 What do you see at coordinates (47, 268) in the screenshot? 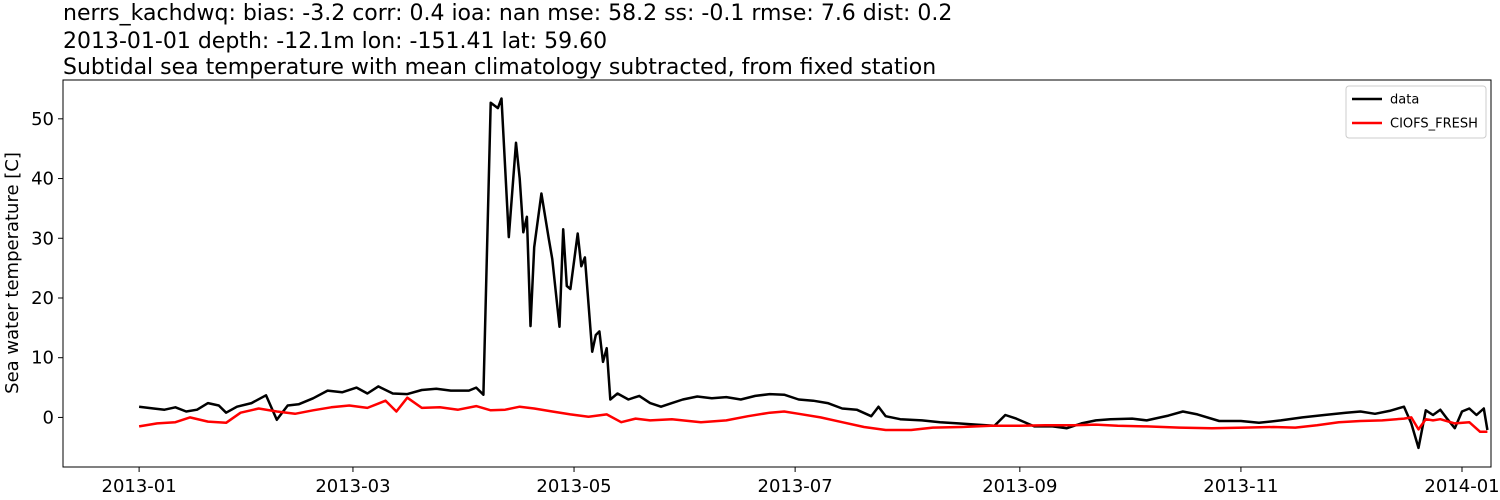
I see `y-axis: 0 10 20 30 40 50` at bounding box center [47, 268].